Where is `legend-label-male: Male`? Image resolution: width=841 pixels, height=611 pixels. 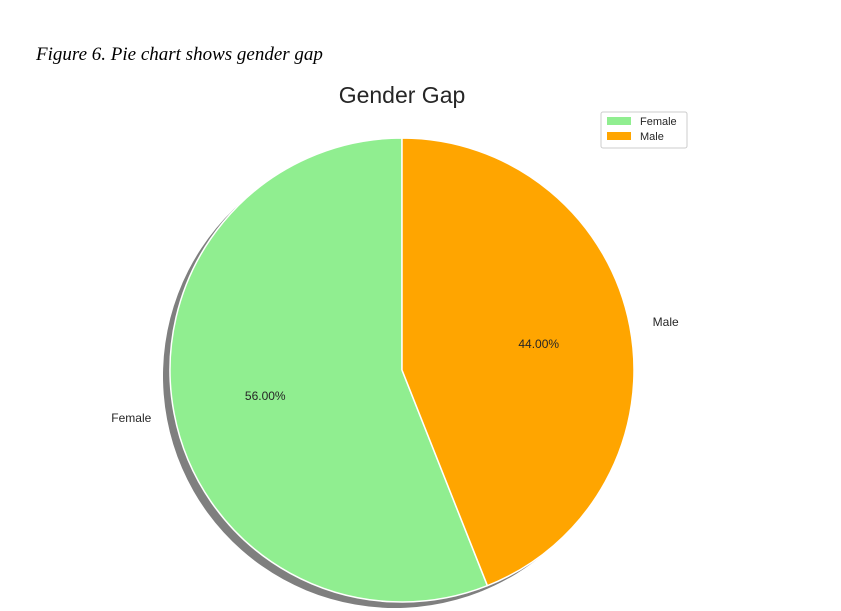
legend-label-male: Male is located at coordinates (652, 137).